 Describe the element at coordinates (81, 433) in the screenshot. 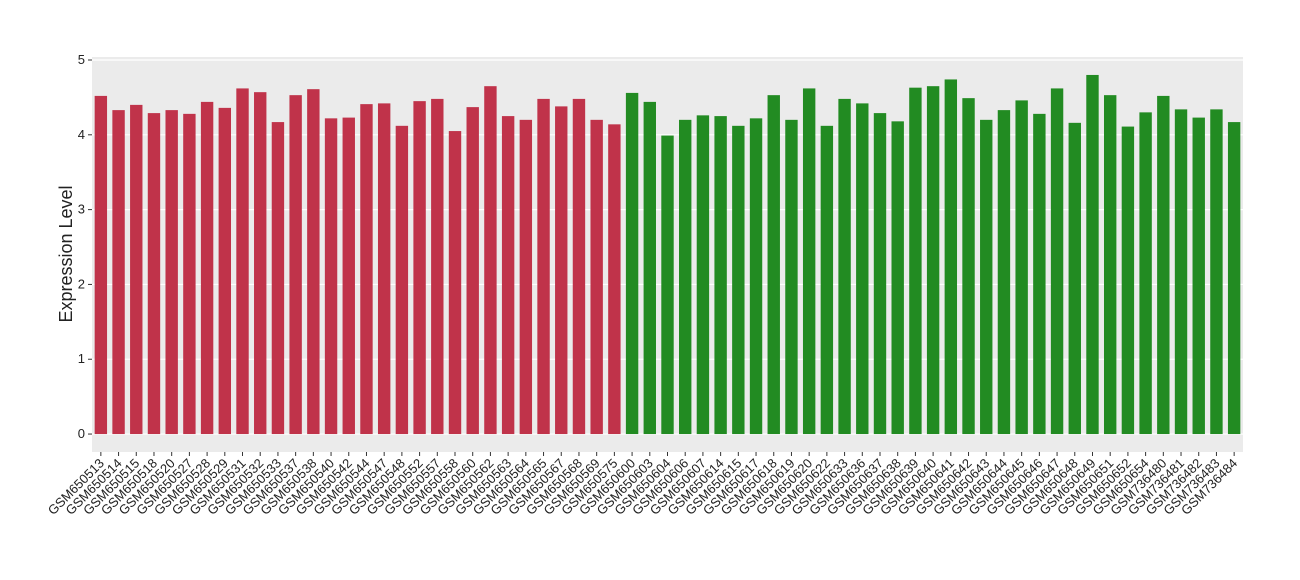

I see `y-tick-label: 0` at that location.